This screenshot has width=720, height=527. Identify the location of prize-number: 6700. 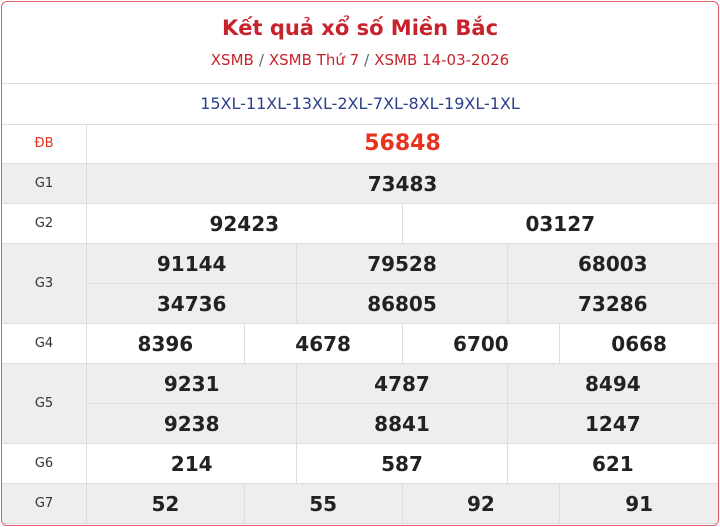
(481, 344).